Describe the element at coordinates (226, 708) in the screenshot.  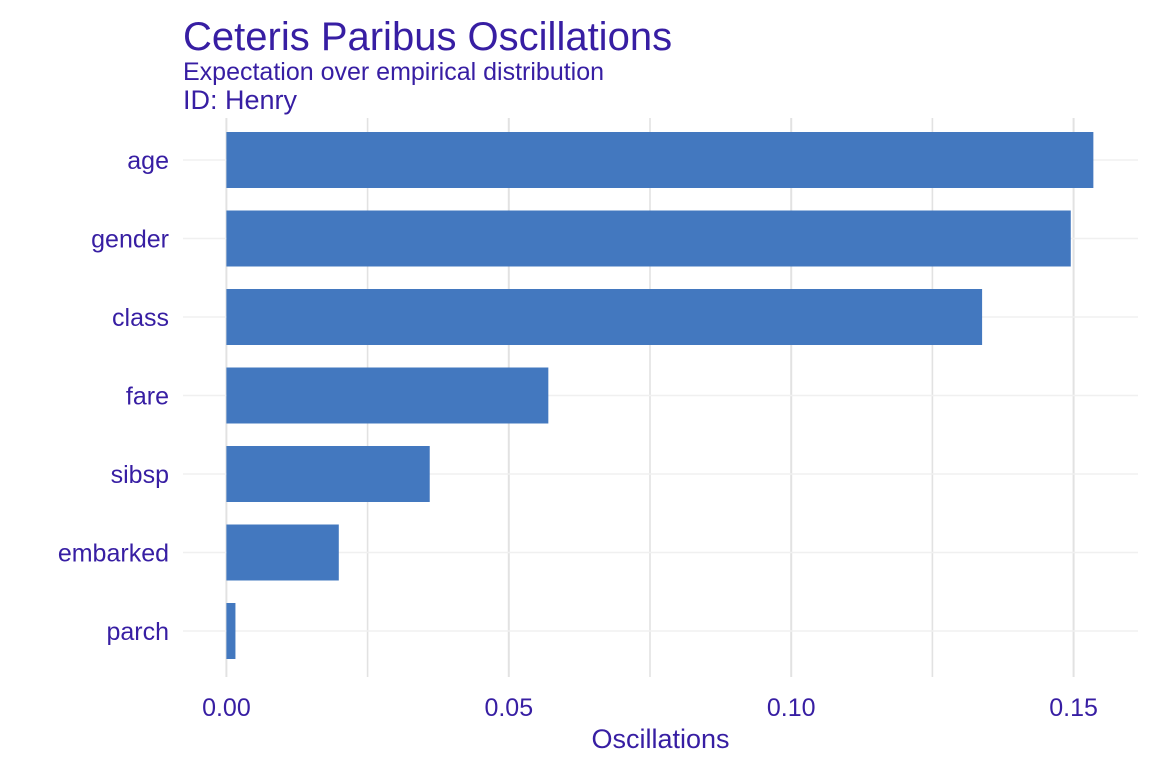
I see `x-tick-label: 0.00` at that location.